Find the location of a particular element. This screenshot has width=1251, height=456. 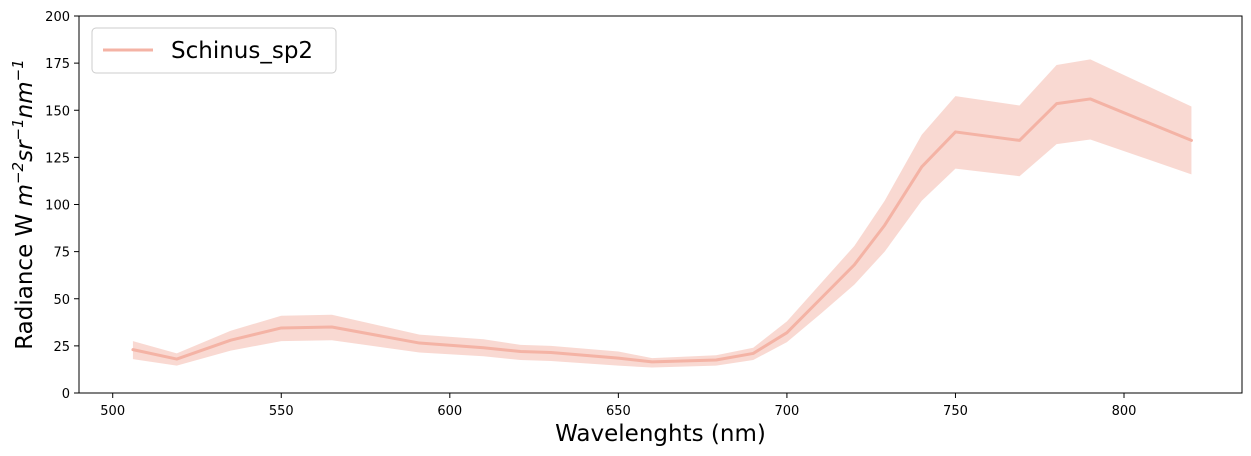

legend: Schinus_sp2 is located at coordinates (214, 50).